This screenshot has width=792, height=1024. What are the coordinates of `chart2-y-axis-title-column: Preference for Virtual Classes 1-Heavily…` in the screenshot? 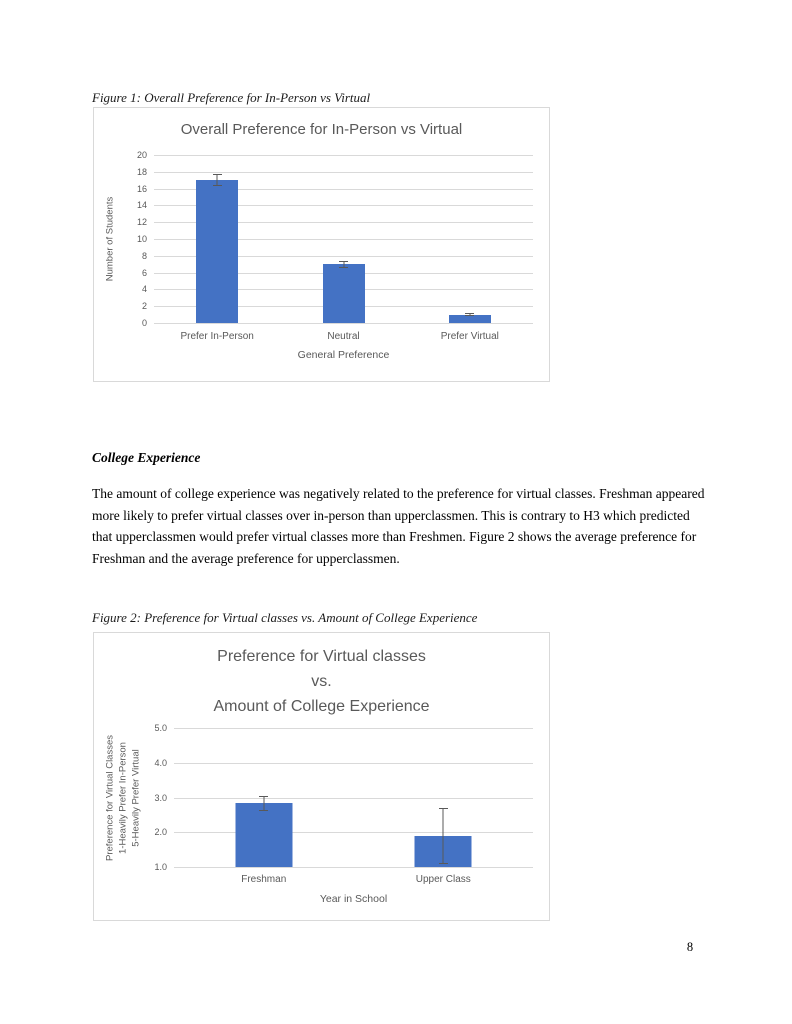 It's located at (123, 797).